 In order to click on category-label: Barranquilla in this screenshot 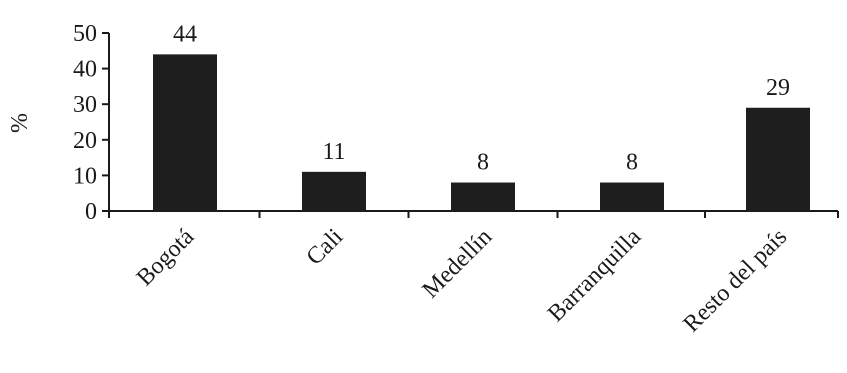, I will do `click(594, 275)`.